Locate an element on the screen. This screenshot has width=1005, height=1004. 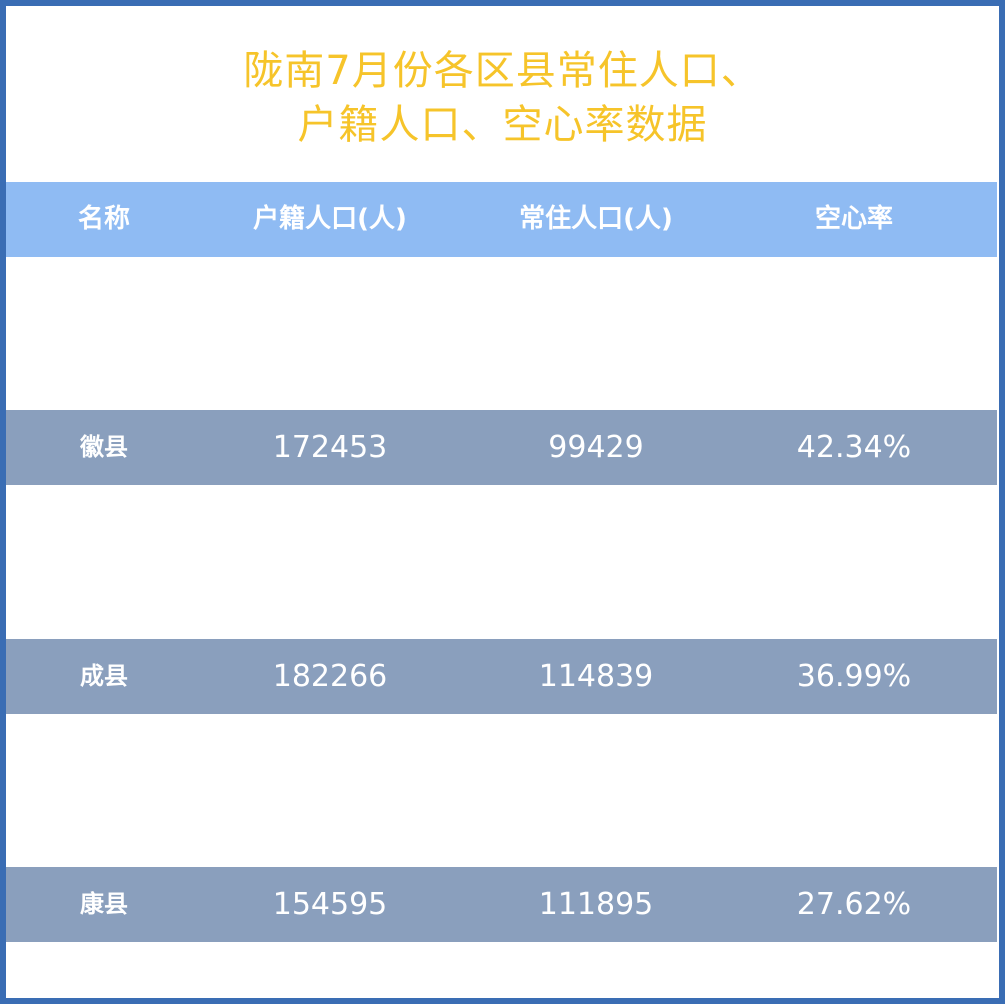
row-hollow-rate: 27.62% is located at coordinates (854, 904).